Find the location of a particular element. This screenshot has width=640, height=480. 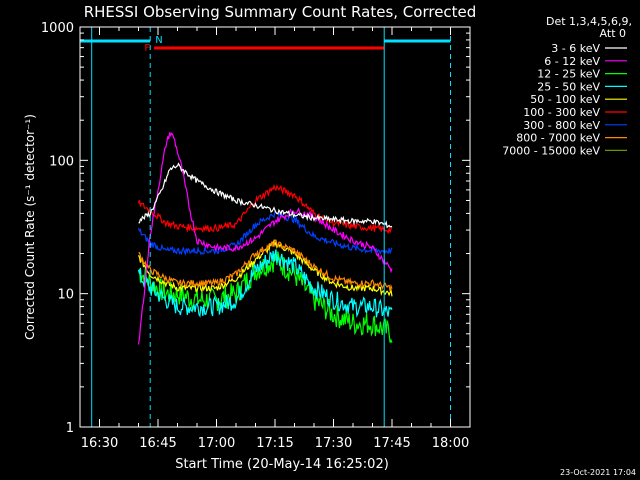

y-axis-label: Corrected Count Rate (s⁻¹ detector⁻¹) is located at coordinates (30, 227).